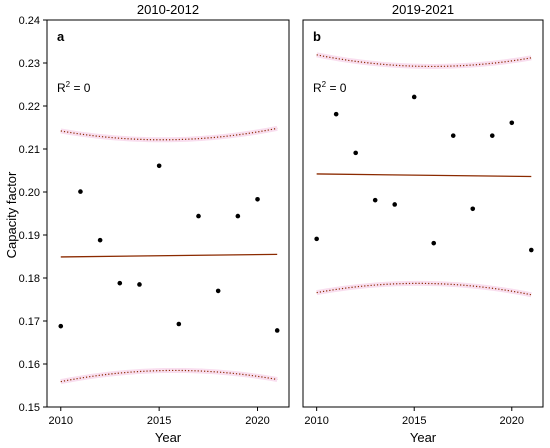 The image size is (550, 448). I want to click on confidence-band-glow, so click(169, 134).